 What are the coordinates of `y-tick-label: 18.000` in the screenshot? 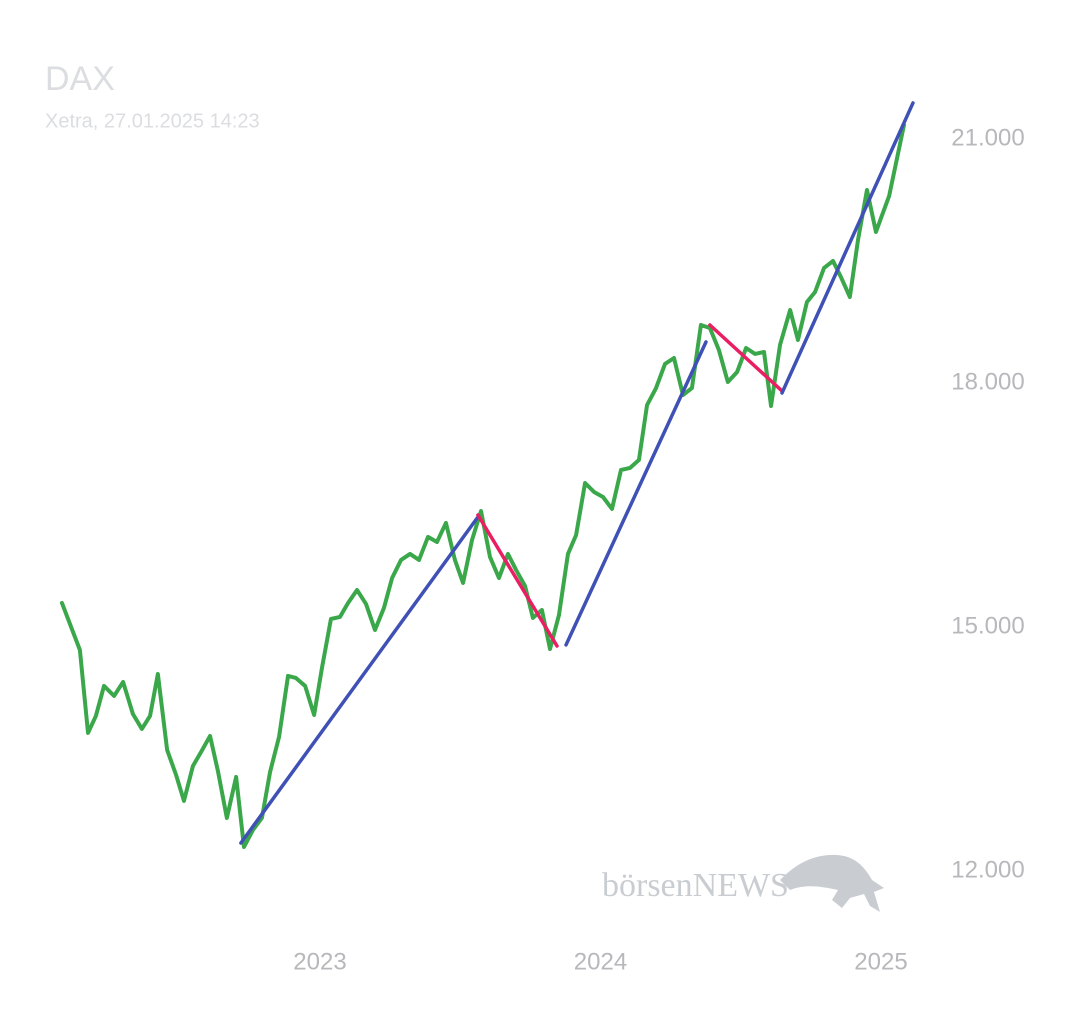 It's located at (987, 381).